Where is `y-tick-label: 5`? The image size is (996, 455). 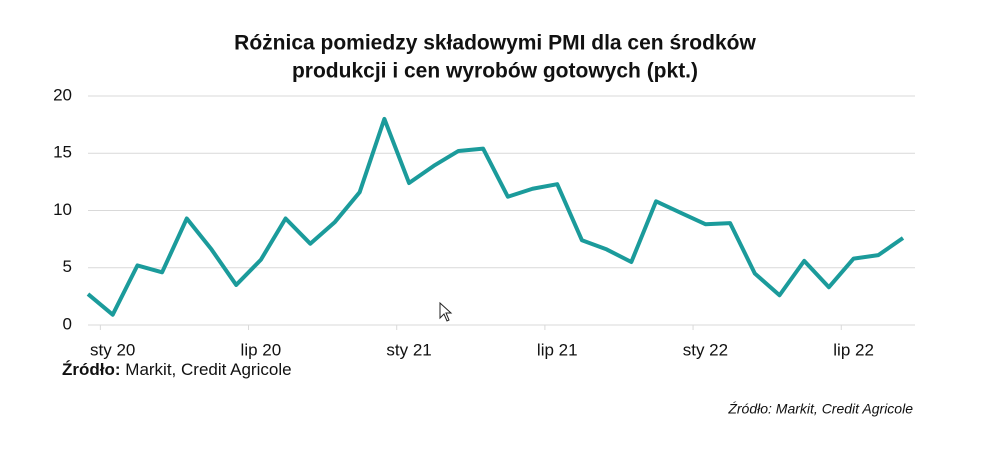 y-tick-label: 5 is located at coordinates (67, 266).